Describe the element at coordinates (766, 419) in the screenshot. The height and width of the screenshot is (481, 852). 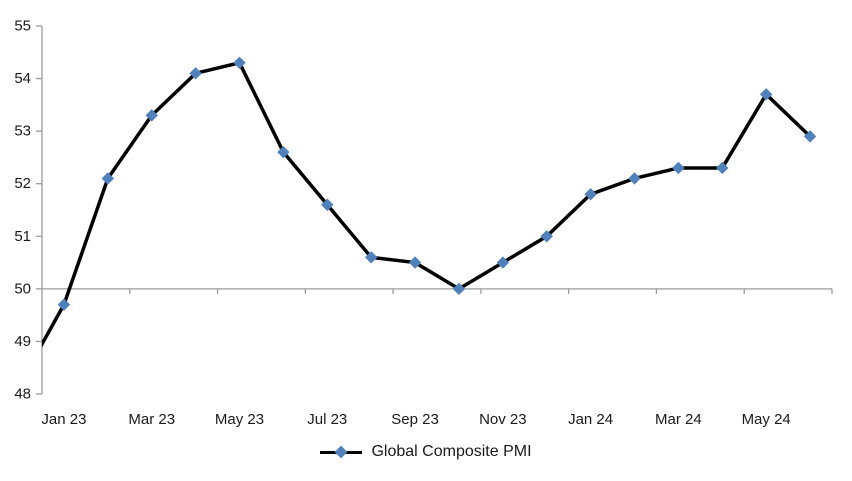
I see `x-axis-tick-label: May 24` at that location.